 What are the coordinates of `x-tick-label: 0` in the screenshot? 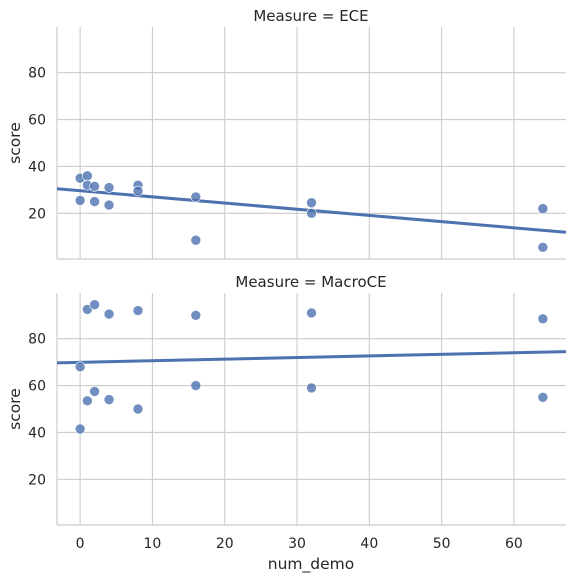 It's located at (80, 544).